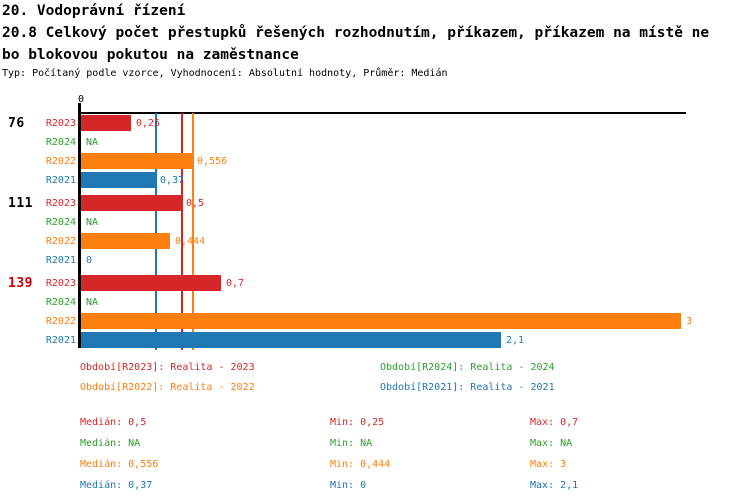 The image size is (750, 498). Describe the element at coordinates (554, 422) in the screenshot. I see `max-cell: Max: 0,7` at that location.